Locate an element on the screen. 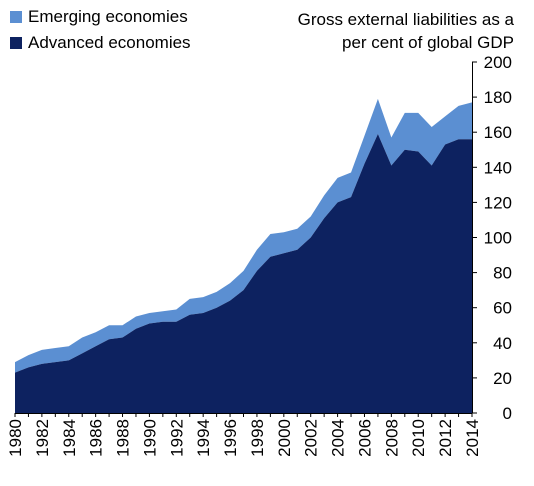 The image size is (534, 486). x-tick-label: 1992 is located at coordinates (176, 438).